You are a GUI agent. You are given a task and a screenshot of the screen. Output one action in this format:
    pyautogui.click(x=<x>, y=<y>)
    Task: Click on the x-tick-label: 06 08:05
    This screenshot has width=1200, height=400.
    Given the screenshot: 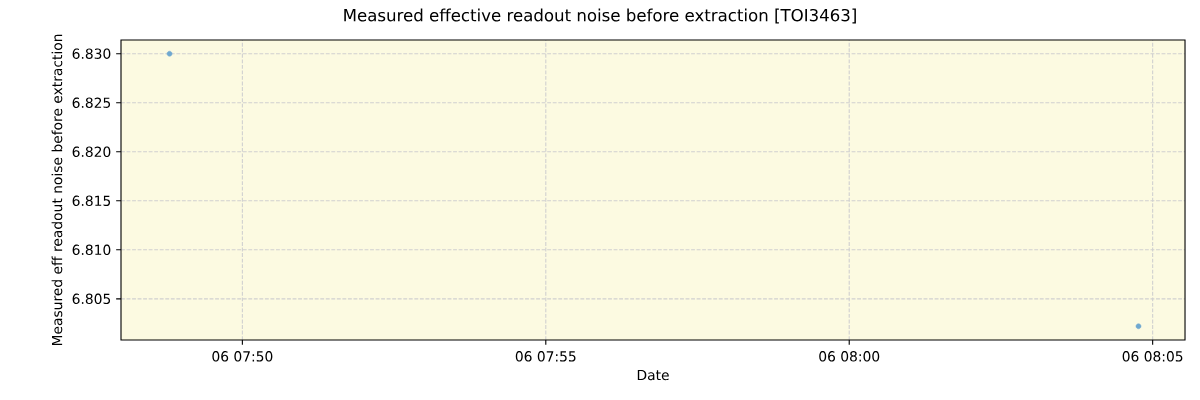 What is the action you would take?
    pyautogui.click(x=1152, y=356)
    